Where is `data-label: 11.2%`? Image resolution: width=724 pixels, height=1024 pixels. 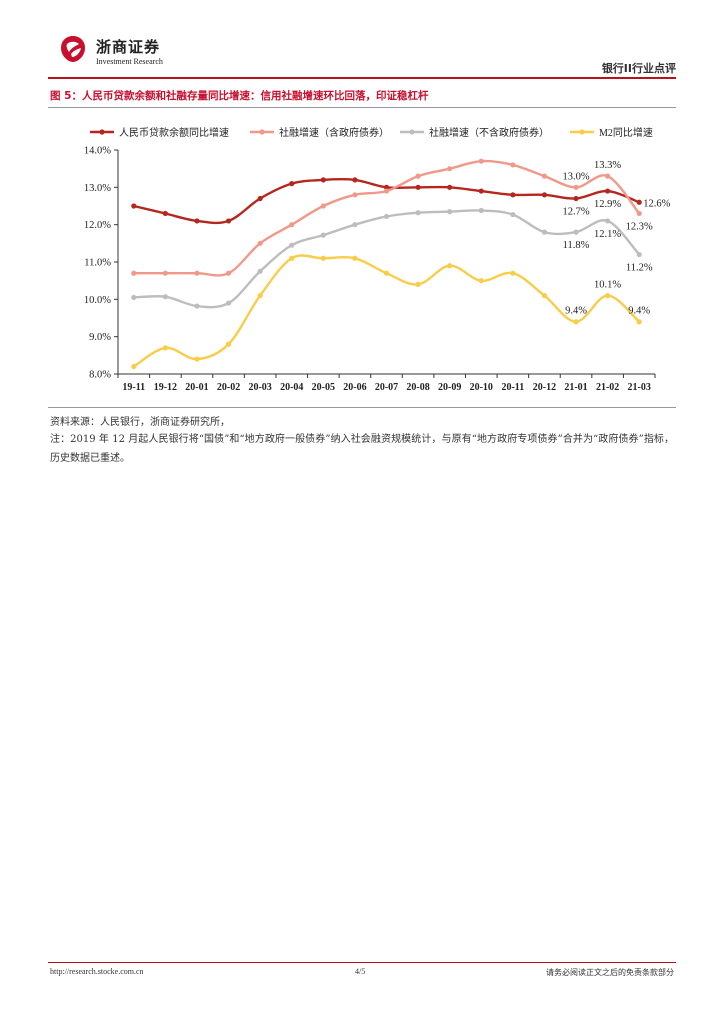 data-label: 11.2% is located at coordinates (639, 268).